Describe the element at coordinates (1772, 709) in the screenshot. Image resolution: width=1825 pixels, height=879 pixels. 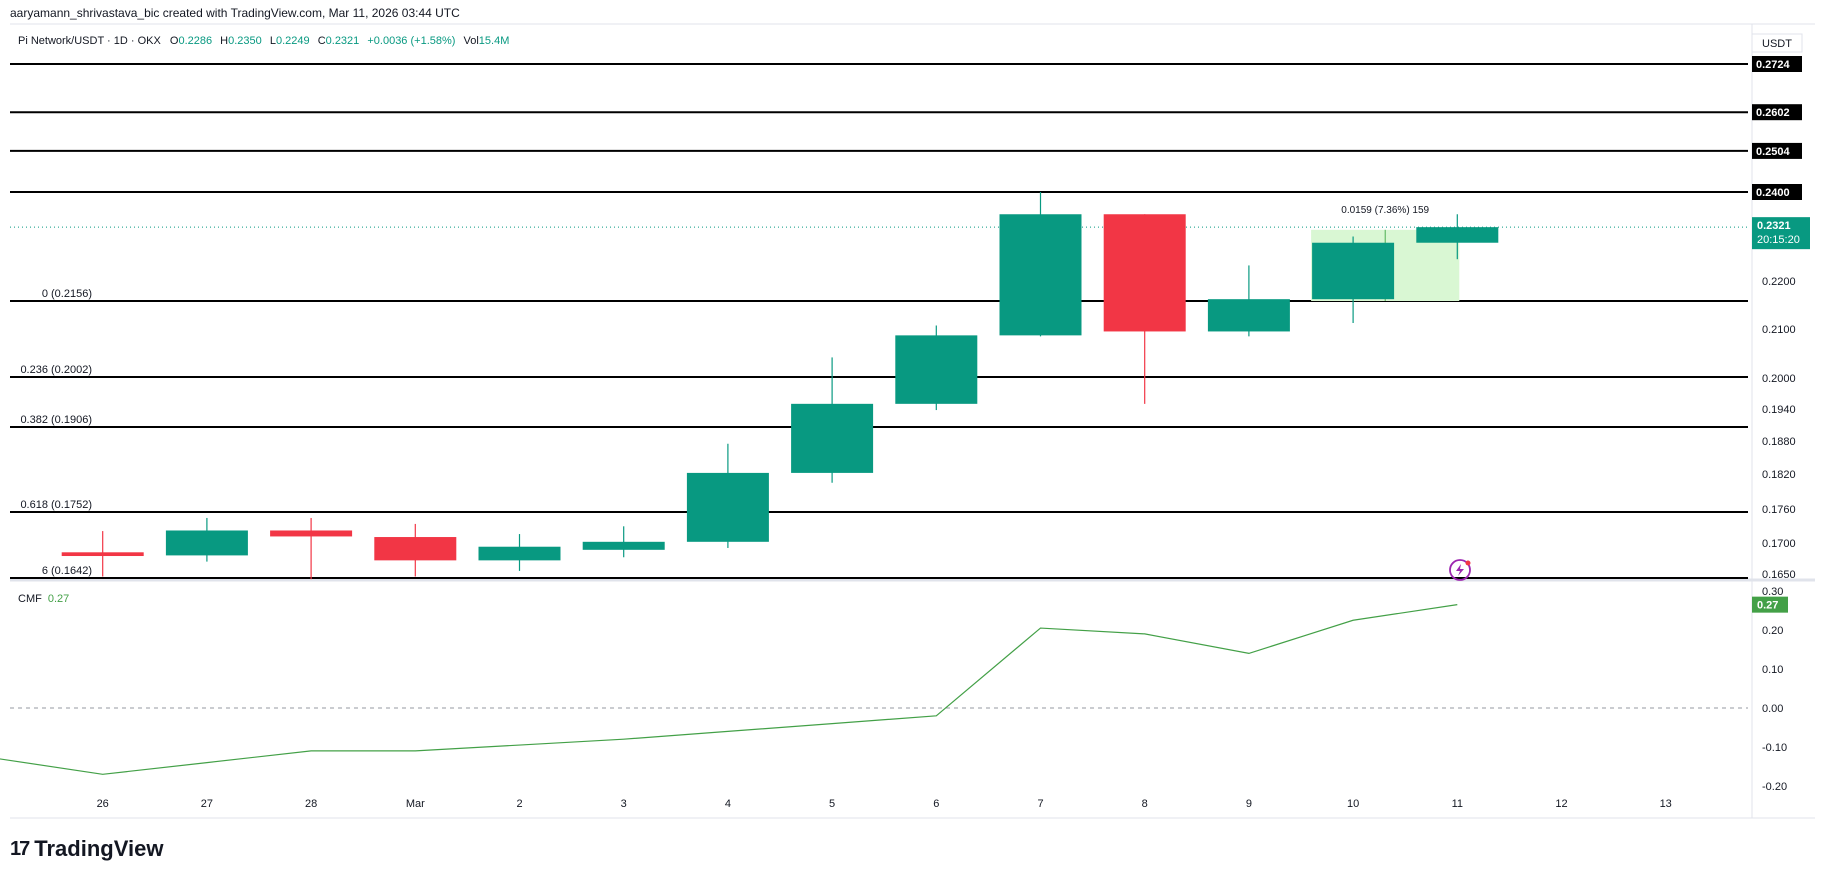
I see `cmf-axis-tick-label: 0.00` at that location.